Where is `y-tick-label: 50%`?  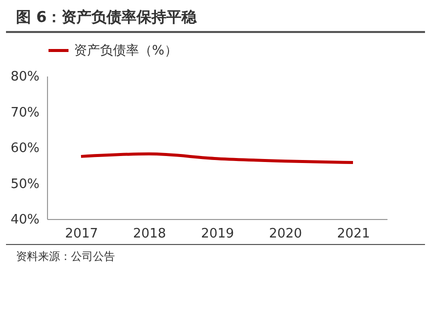 y-tick-label: 50% is located at coordinates (25, 184).